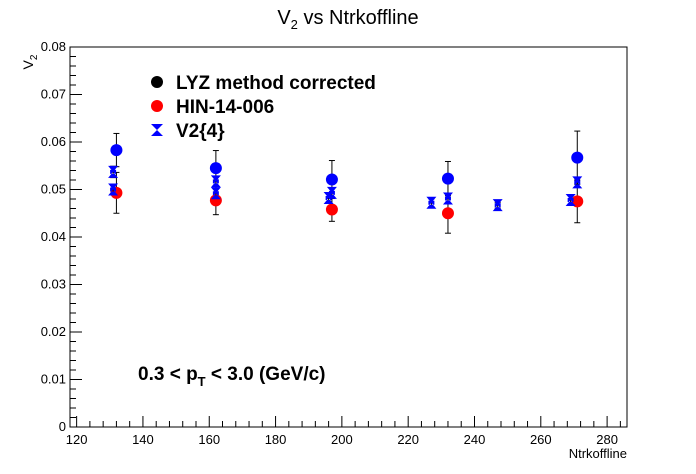 Image resolution: width=696 pixels, height=474 pixels. Describe the element at coordinates (276, 83) in the screenshot. I see `legend-label-lyz: LYZ method corrected` at that location.